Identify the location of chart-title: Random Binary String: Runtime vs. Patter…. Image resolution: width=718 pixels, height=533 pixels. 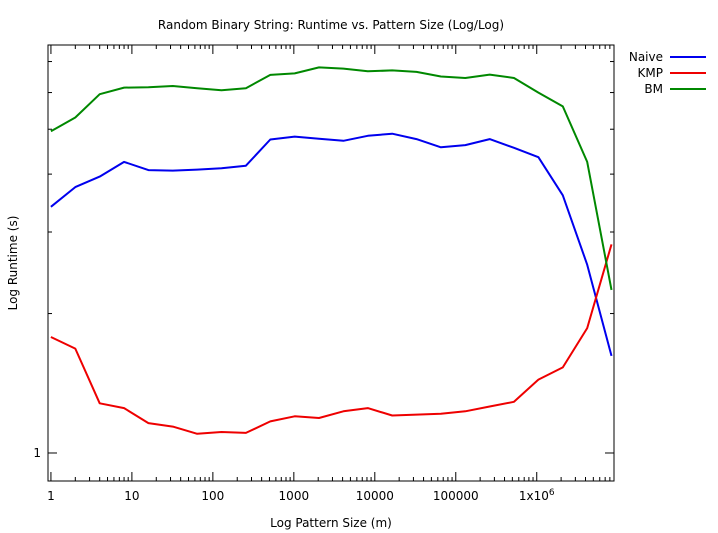
(331, 25).